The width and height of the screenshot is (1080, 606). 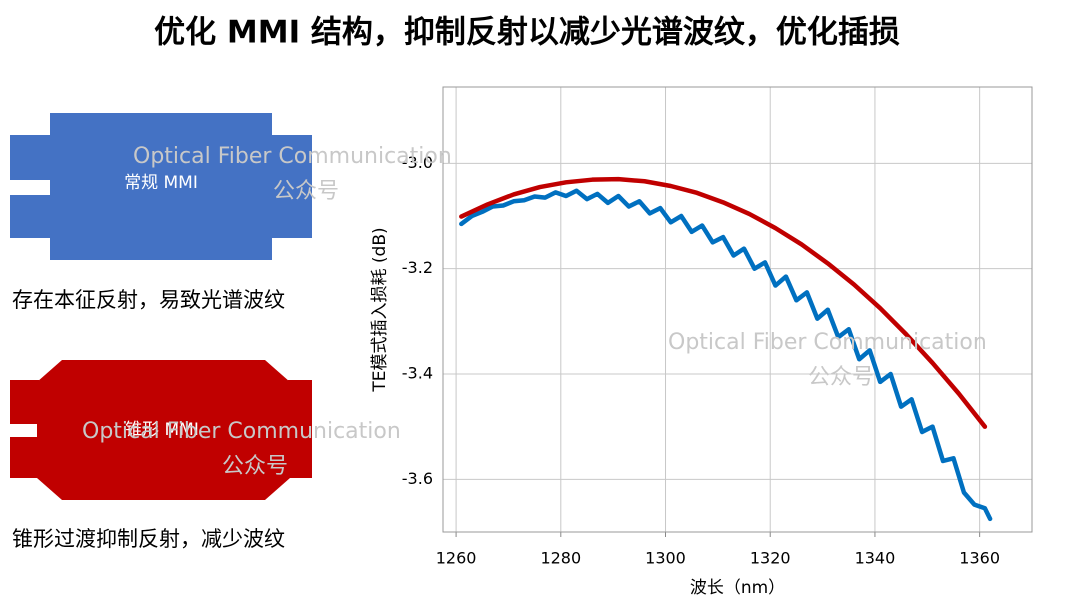 What do you see at coordinates (456, 558) in the screenshot?
I see `x-tick-label: 1260` at bounding box center [456, 558].